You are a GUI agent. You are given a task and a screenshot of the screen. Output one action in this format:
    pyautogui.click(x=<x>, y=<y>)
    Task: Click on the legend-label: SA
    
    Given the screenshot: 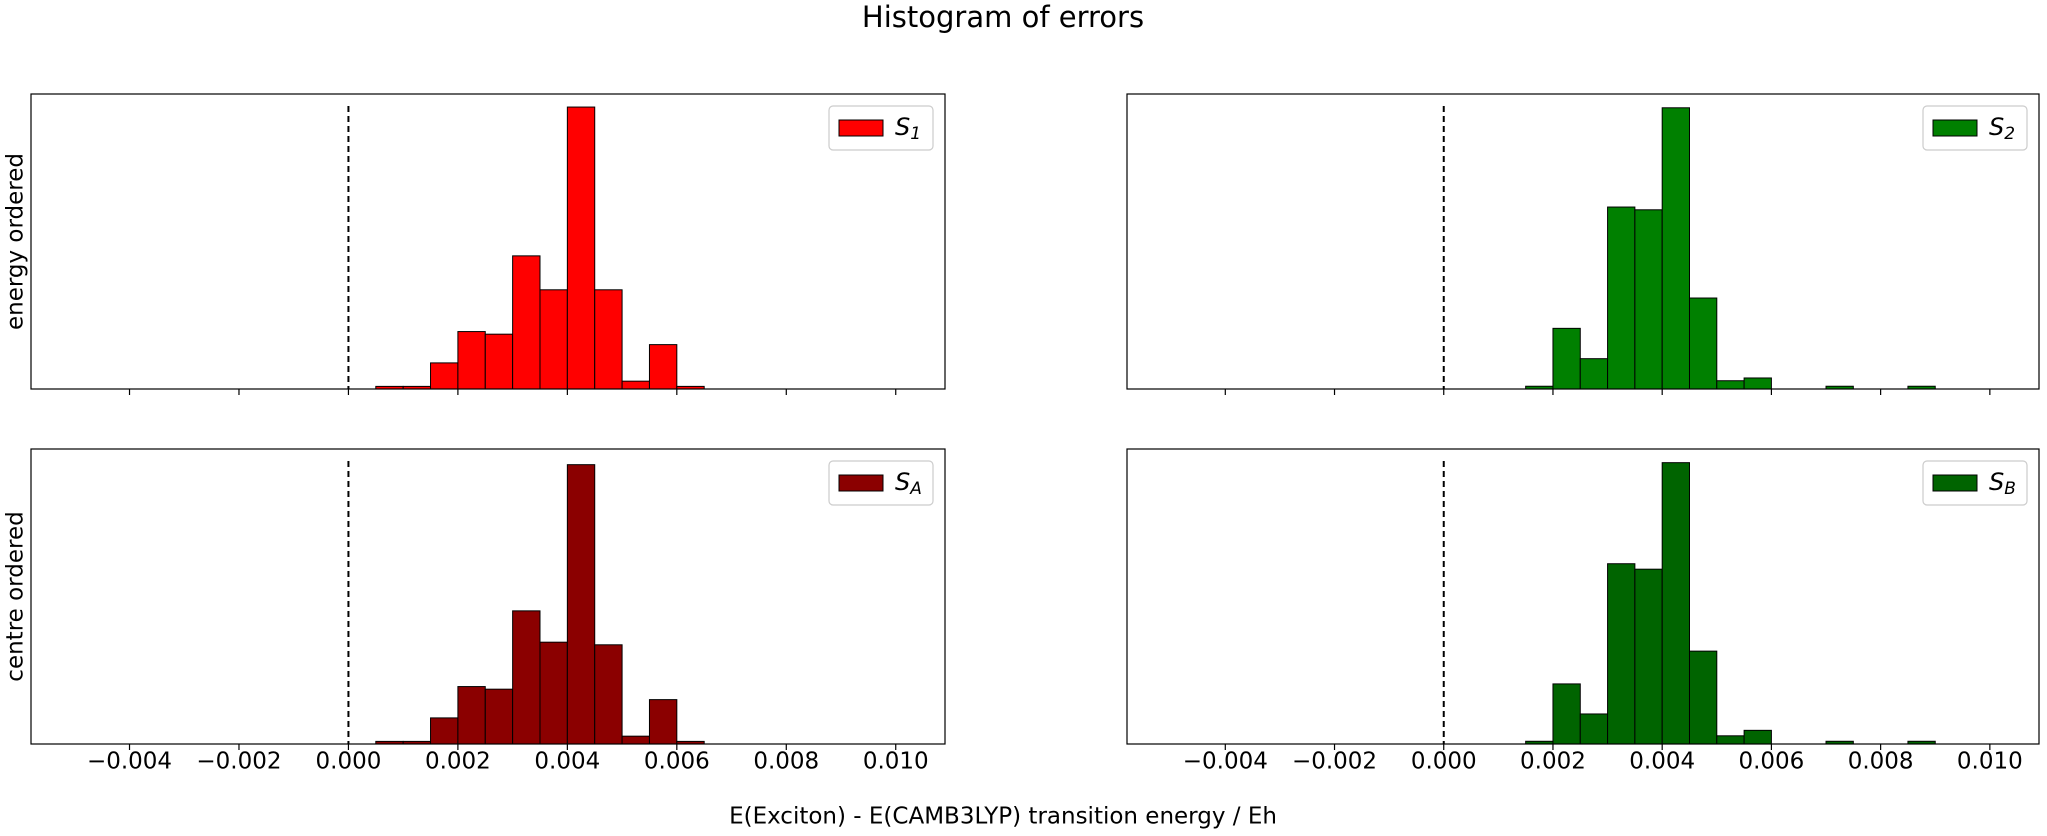 What is the action you would take?
    pyautogui.click(x=908, y=483)
    